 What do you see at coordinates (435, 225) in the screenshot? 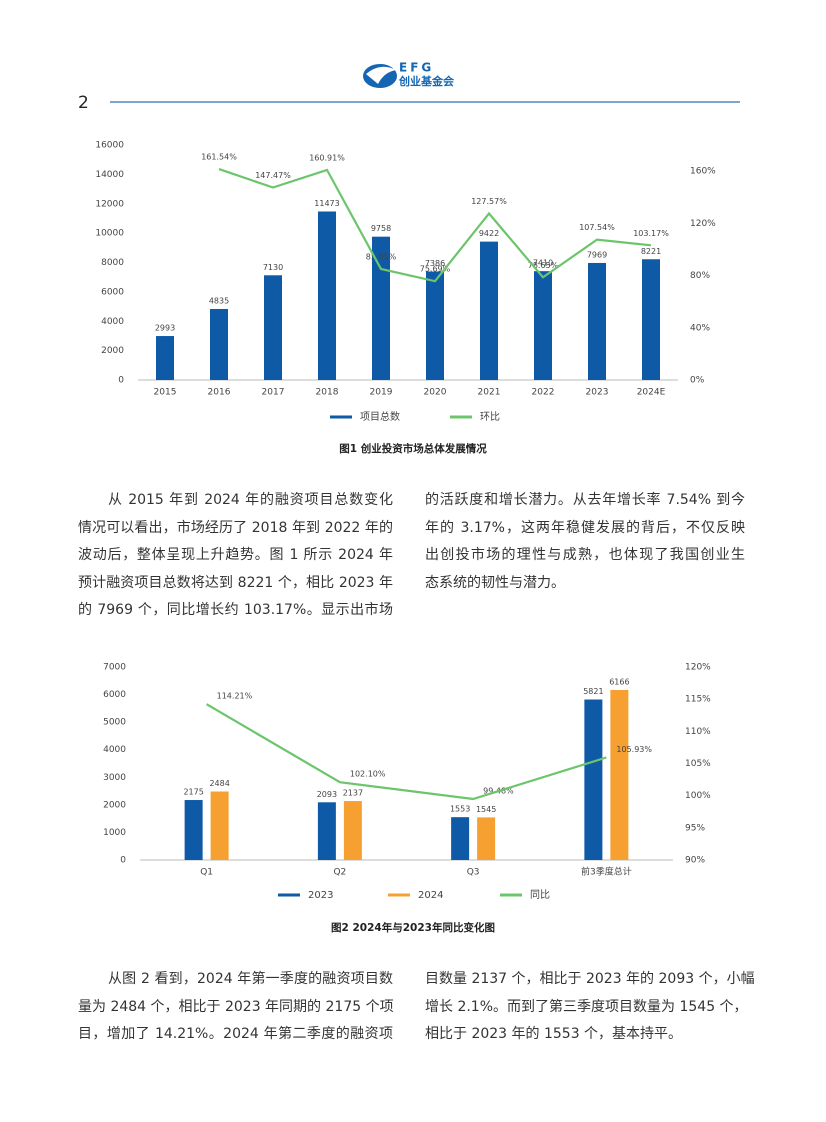
I see `line` at bounding box center [435, 225].